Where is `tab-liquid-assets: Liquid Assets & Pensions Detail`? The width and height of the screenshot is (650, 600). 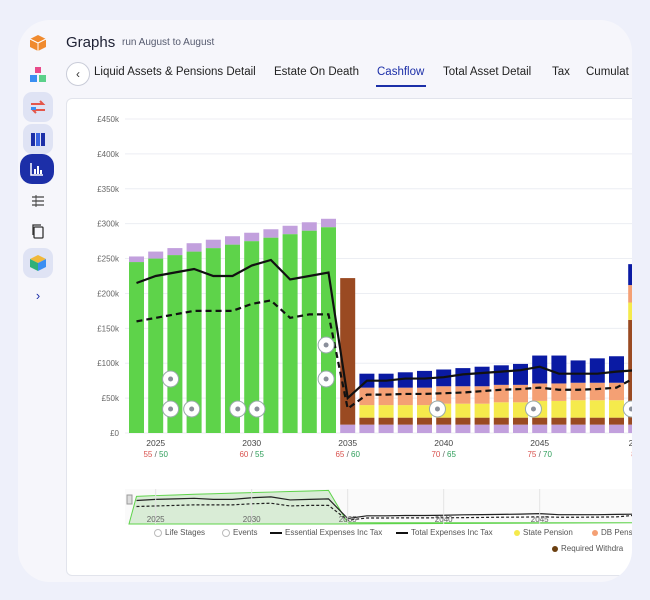 tab-liquid-assets: Liquid Assets & Pensions Detail is located at coordinates (175, 72).